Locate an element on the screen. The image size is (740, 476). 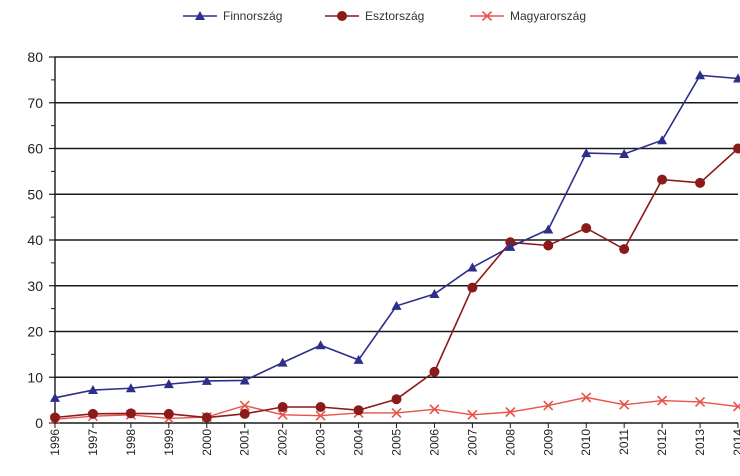
data-point-1-2005 is located at coordinates (396, 399).